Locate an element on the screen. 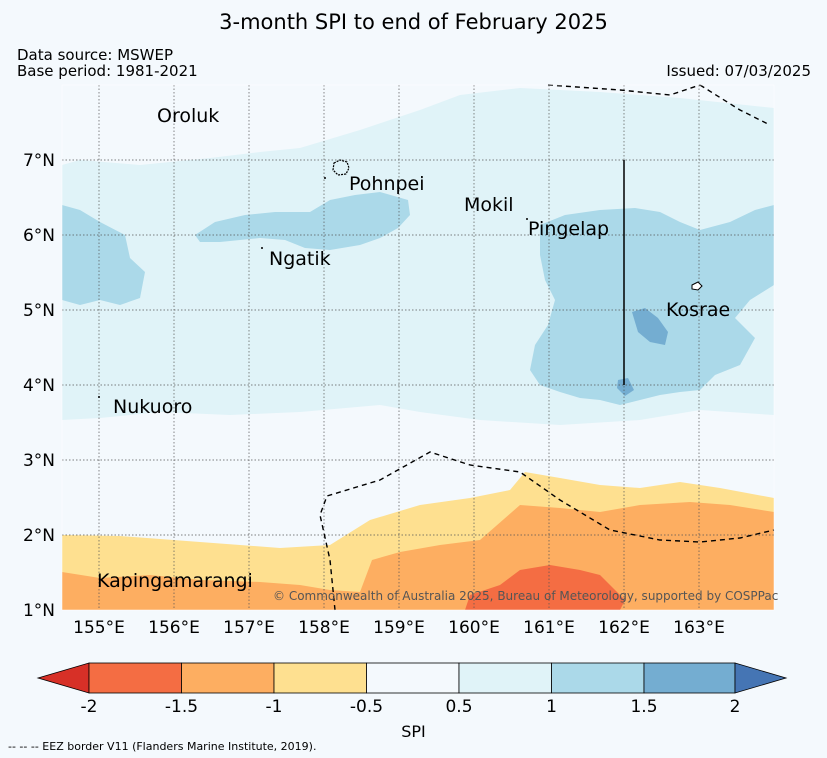  lat-tick-label: 2°N is located at coordinates (39, 536).